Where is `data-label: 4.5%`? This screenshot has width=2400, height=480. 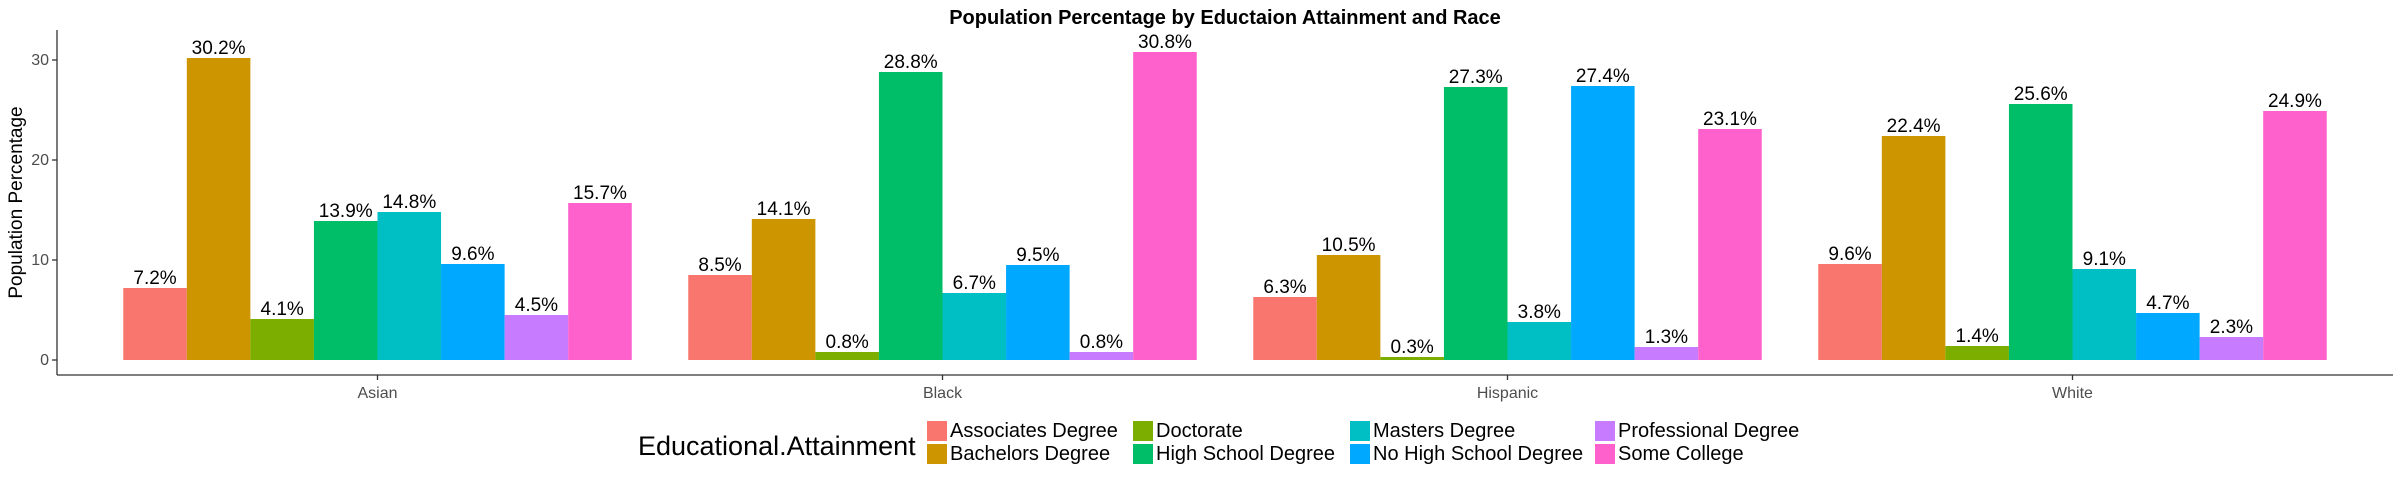
data-label: 4.5% is located at coordinates (536, 305).